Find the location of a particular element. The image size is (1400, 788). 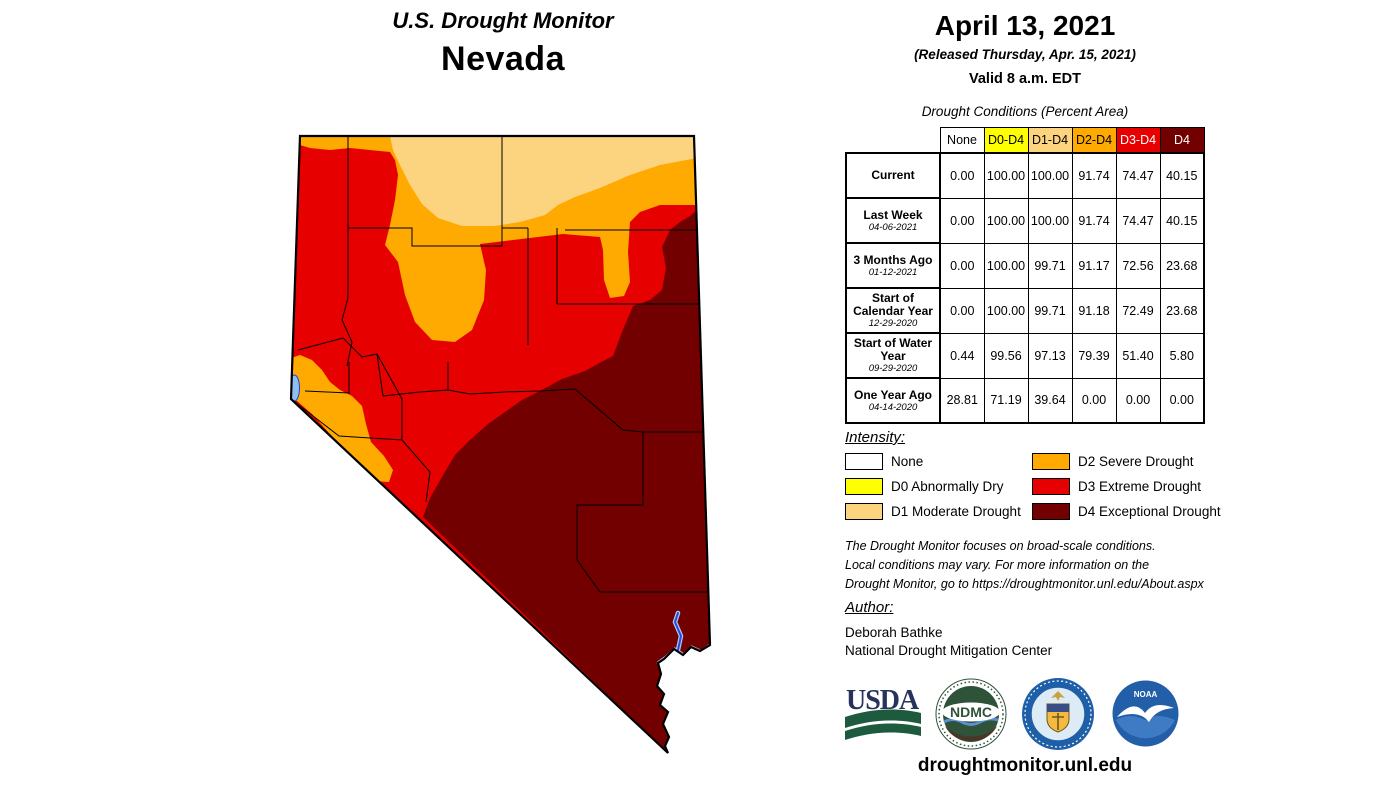

cell-value: 51.40 is located at coordinates (1138, 355).